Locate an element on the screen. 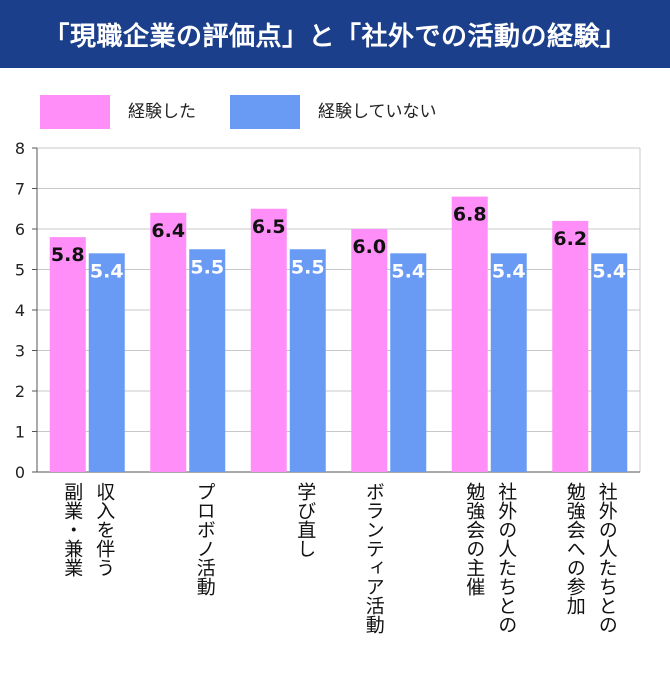 This screenshot has height=687, width=670. category-label-4-2: 勉強会の主催 is located at coordinates (474, 539).